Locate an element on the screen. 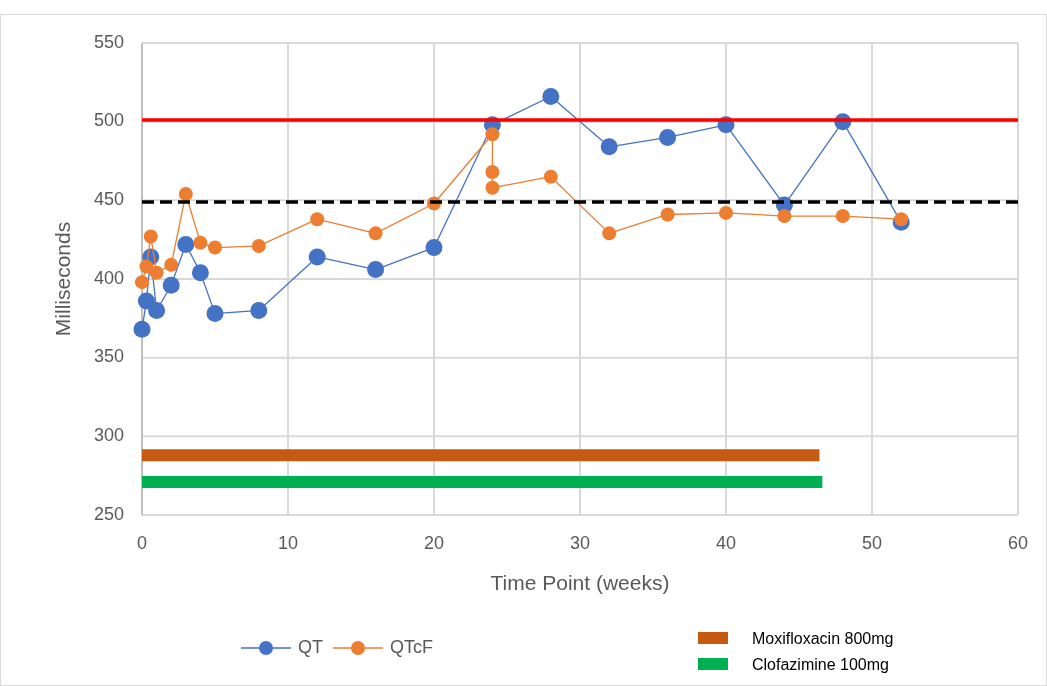  y-tick-label: 450 is located at coordinates (108, 199).